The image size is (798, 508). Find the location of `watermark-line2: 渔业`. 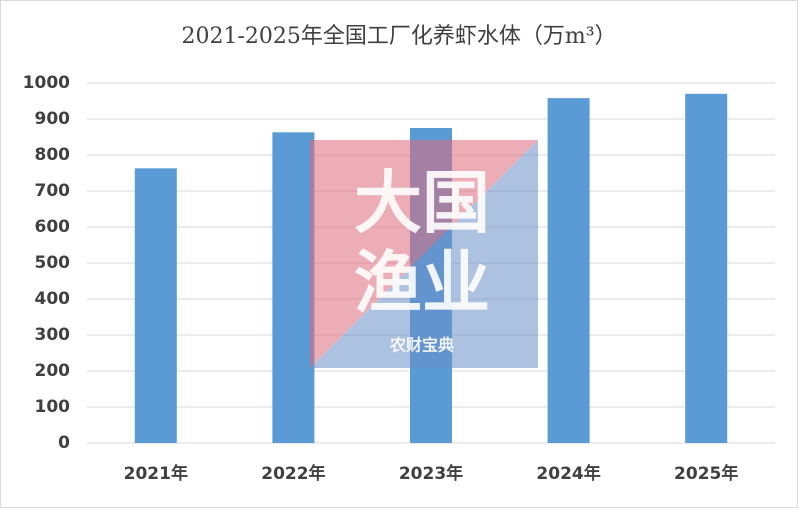

watermark-line2: 渔业 is located at coordinates (422, 284).